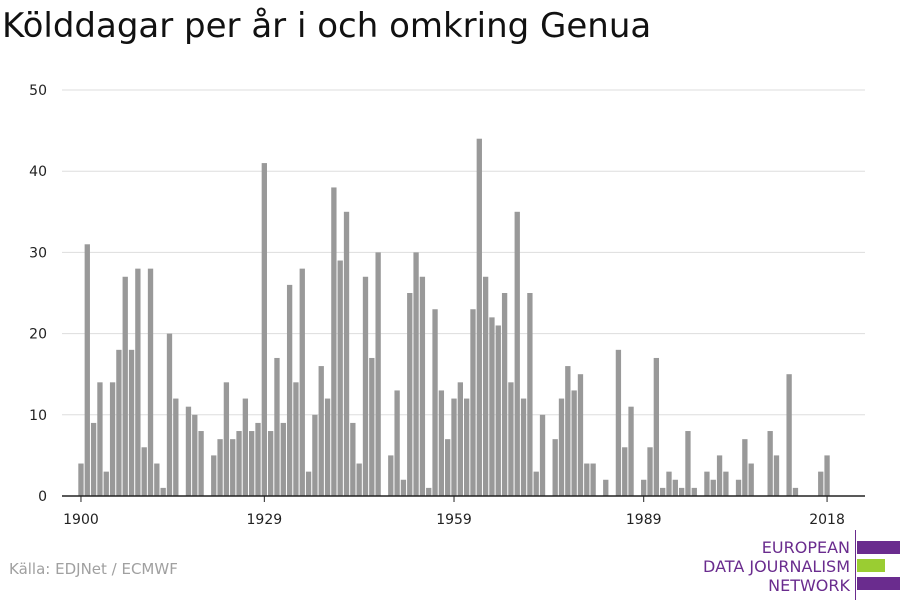  What do you see at coordinates (277, 426) in the screenshot?
I see `bar-1931` at bounding box center [277, 426].